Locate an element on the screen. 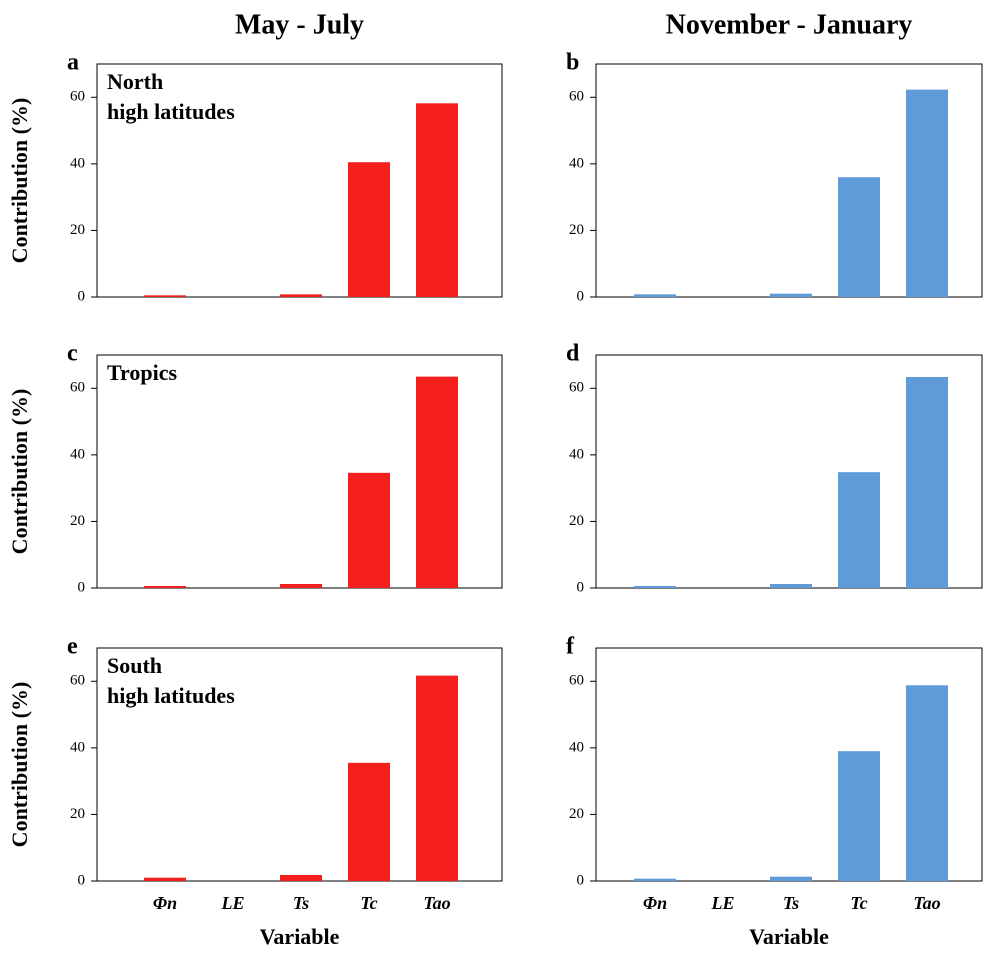  column-title: November - January is located at coordinates (789, 24).